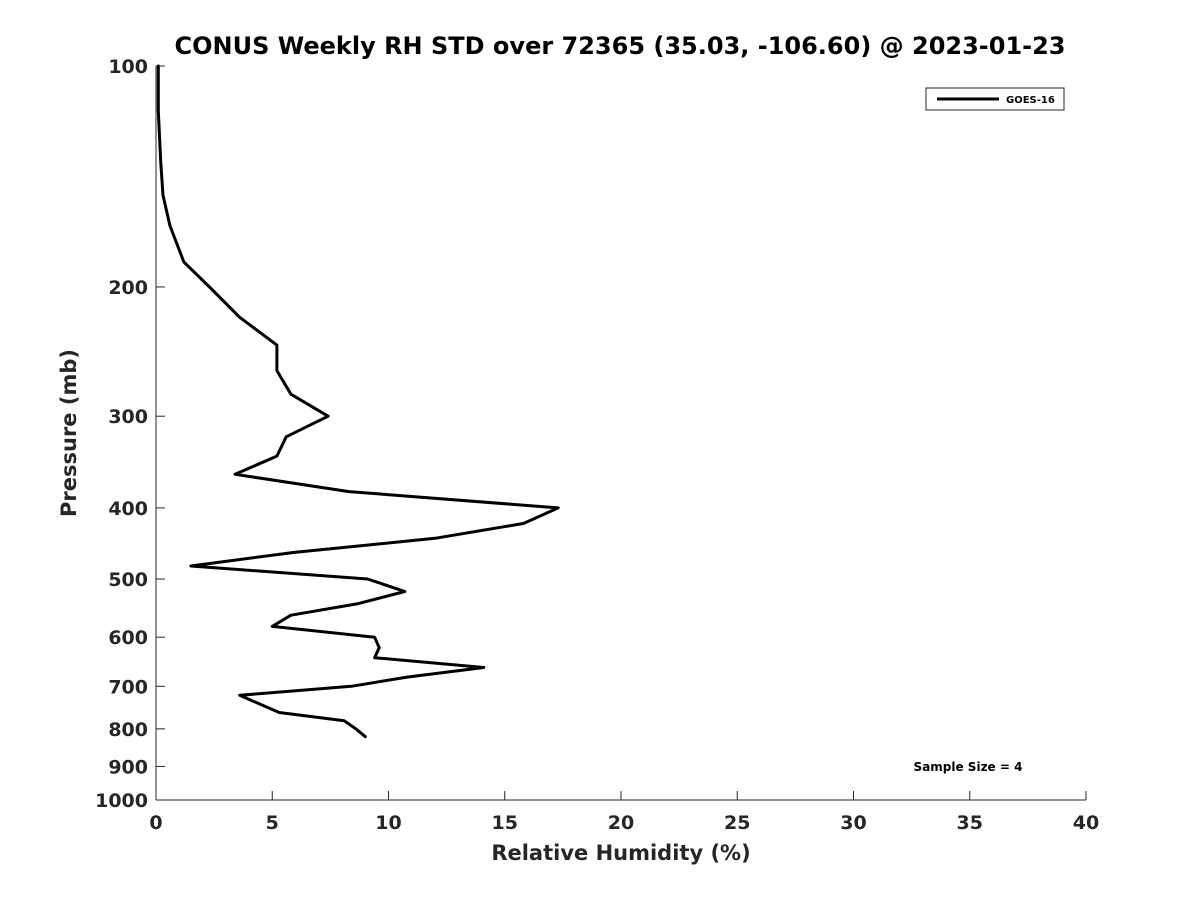  Describe the element at coordinates (128, 580) in the screenshot. I see `y-tick-label: 500` at that location.